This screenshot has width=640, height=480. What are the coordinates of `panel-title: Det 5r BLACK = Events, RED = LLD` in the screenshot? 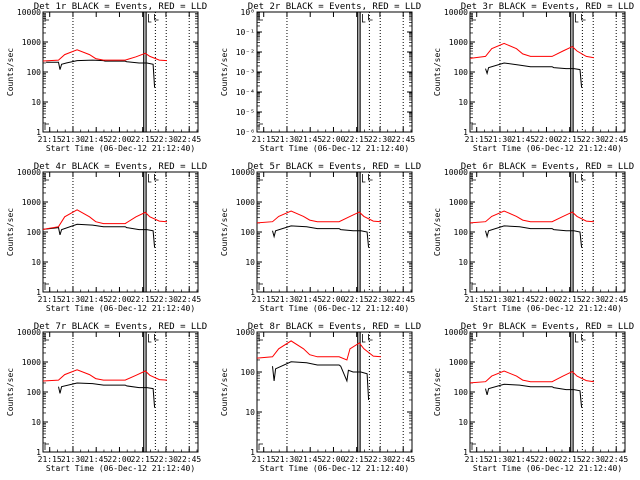 It's located at (334, 167).